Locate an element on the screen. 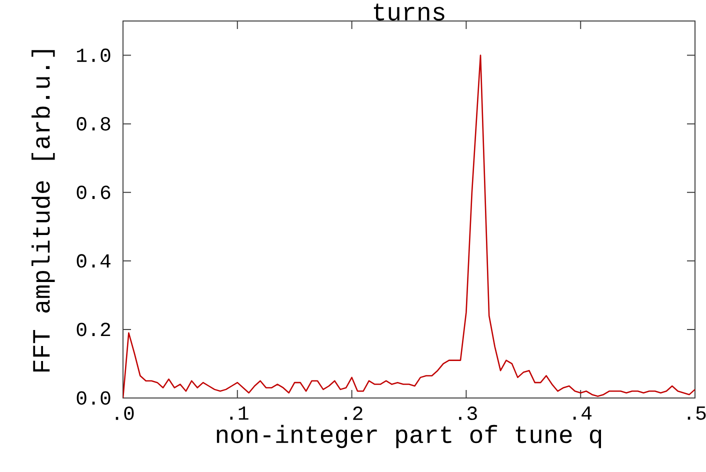 The width and height of the screenshot is (706, 472). x-tick-label: .0 is located at coordinates (125, 413).